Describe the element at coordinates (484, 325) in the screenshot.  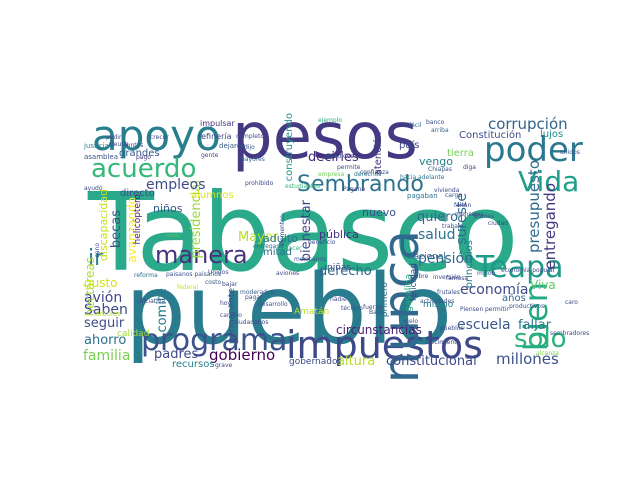
I see `word-escuela: escuela` at that location.